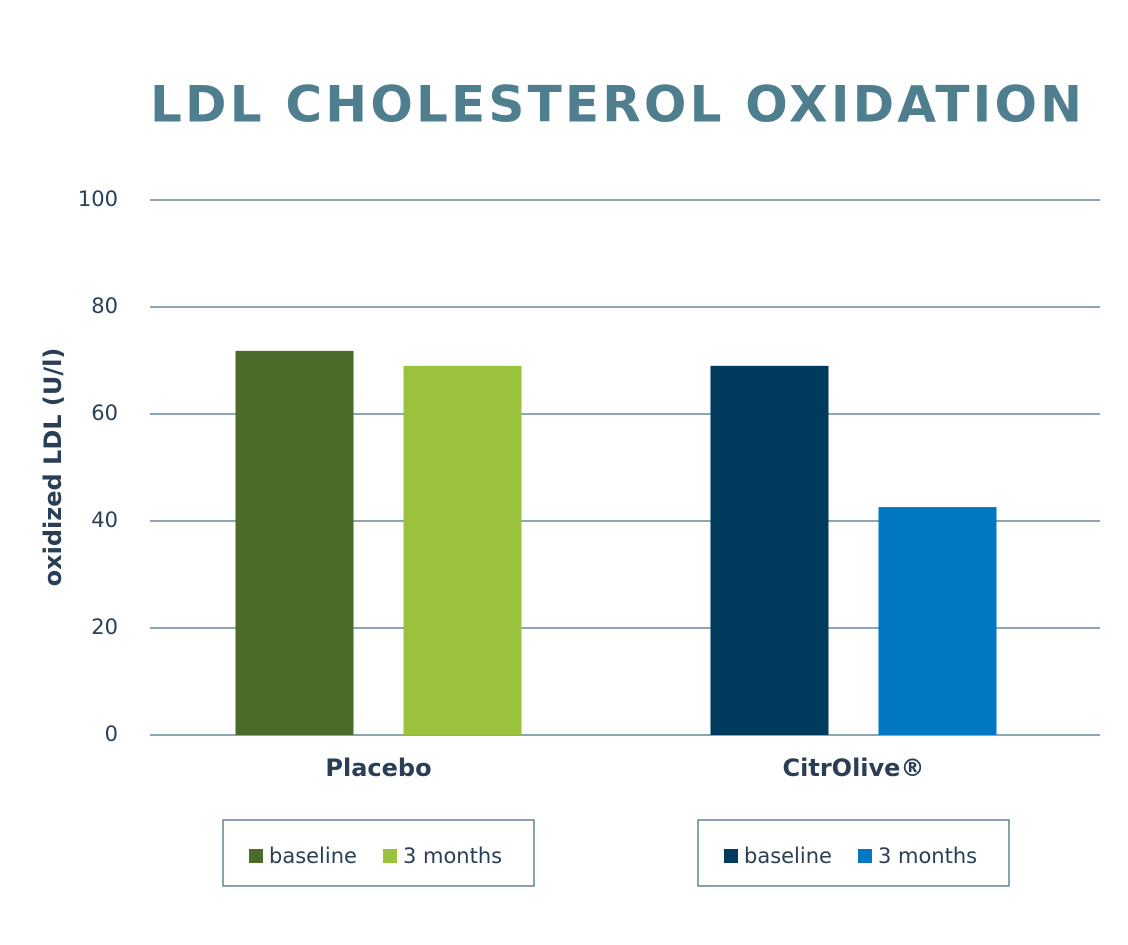 The image size is (1128, 945). Describe the element at coordinates (378, 768) in the screenshot. I see `x-tick-label: Placebo` at that location.